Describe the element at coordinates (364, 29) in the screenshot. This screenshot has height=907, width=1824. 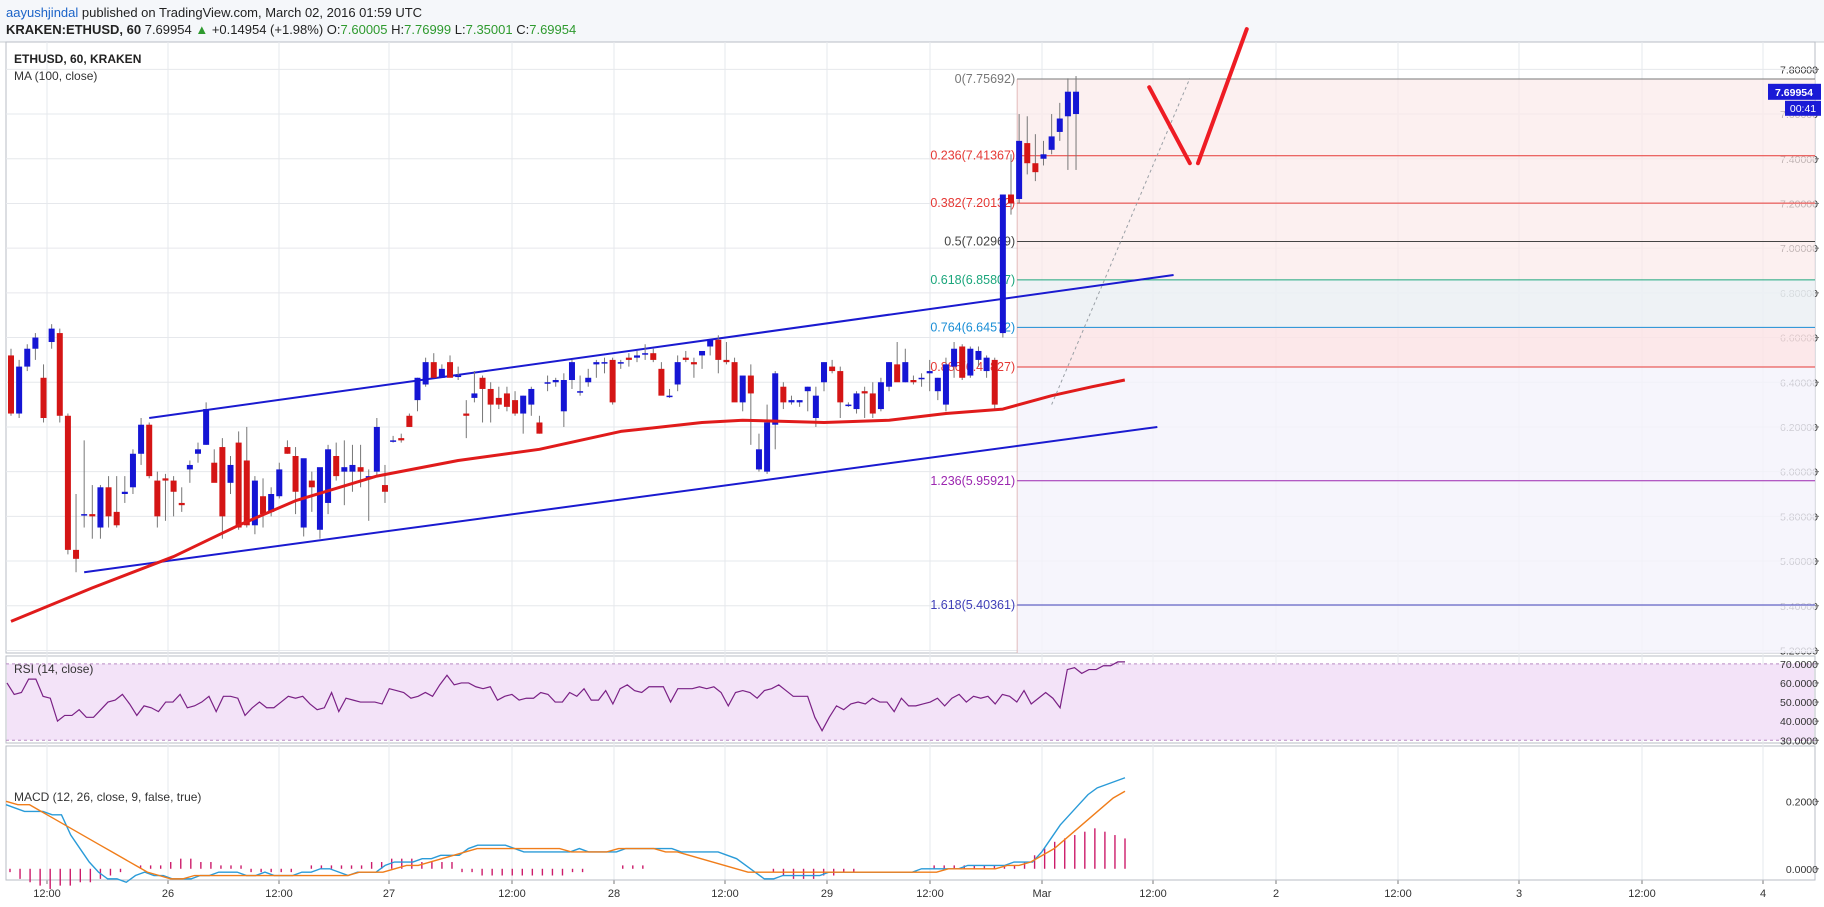
I see `open-value: 7.60005` at that location.